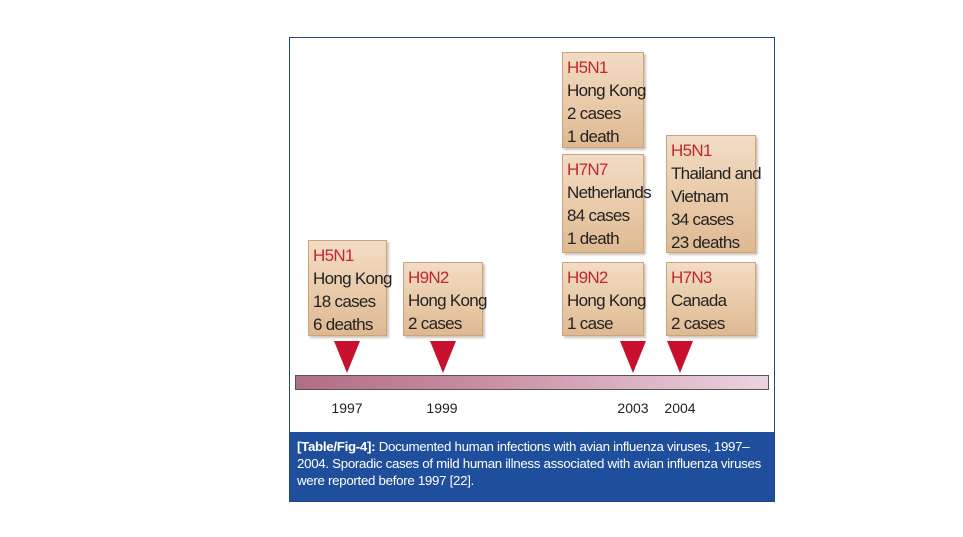  Describe the element at coordinates (598, 215) in the screenshot. I see `cases-label: 84 cases` at that location.